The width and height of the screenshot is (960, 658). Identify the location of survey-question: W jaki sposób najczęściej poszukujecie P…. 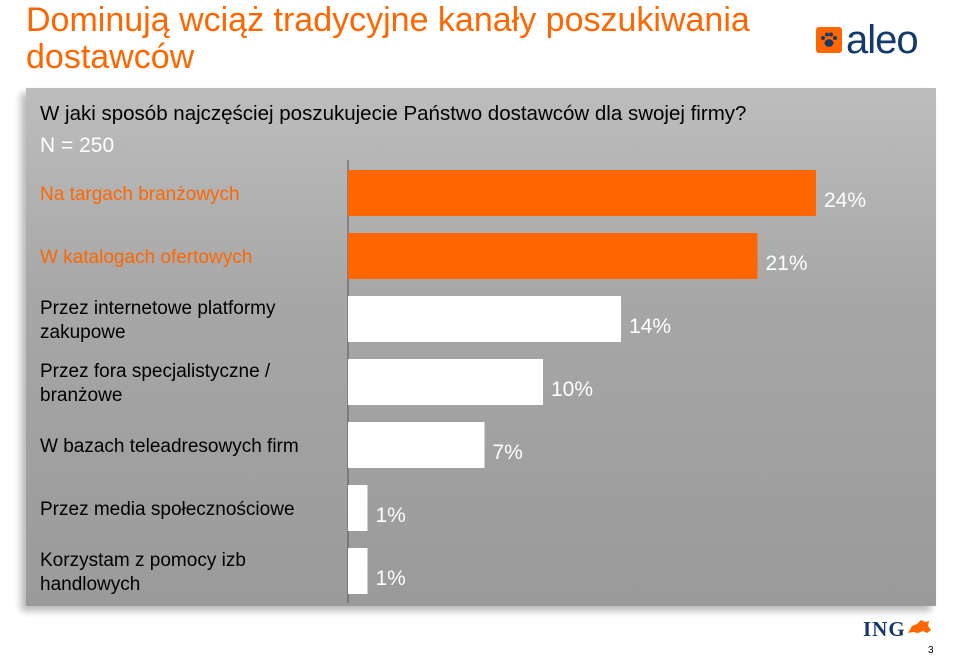
(393, 113).